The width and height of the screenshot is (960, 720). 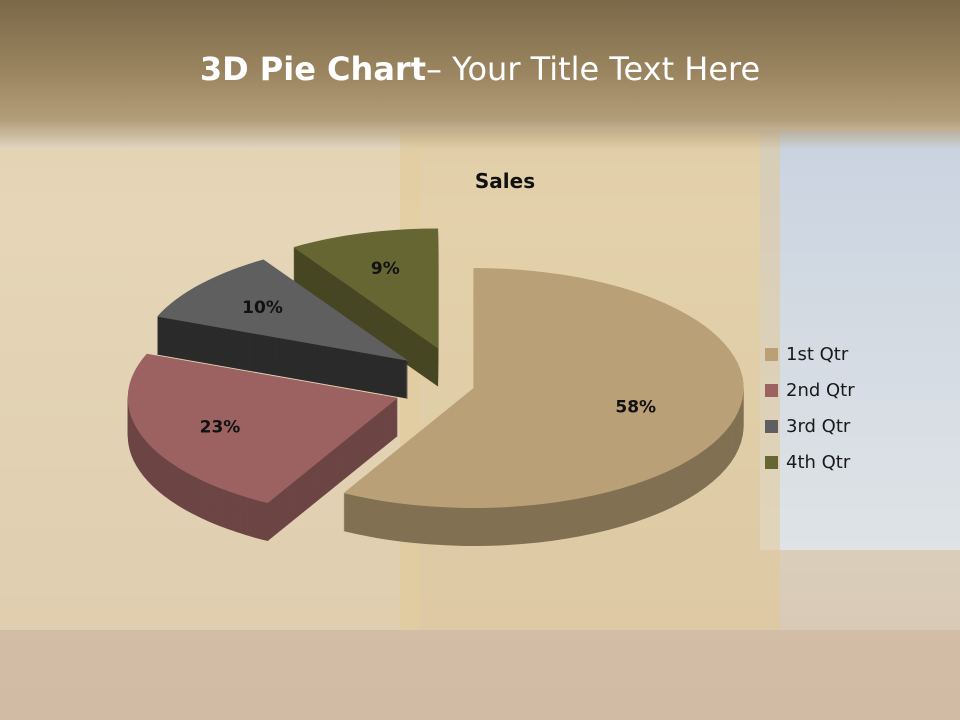 I want to click on legend-label: 1st Qtr, so click(x=817, y=354).